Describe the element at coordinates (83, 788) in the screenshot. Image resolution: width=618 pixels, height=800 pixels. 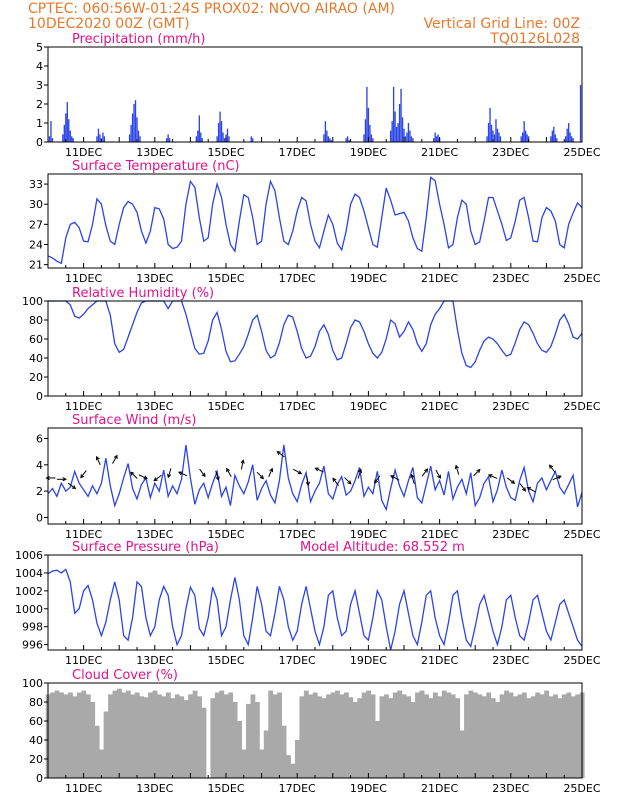
I see `cloud-x-tick-label: 11DEC` at that location.